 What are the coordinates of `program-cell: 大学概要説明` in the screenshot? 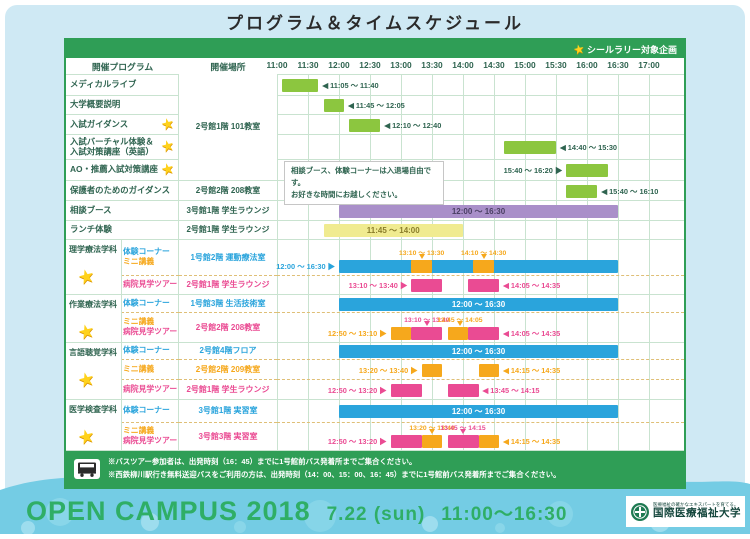 It's located at (122, 105).